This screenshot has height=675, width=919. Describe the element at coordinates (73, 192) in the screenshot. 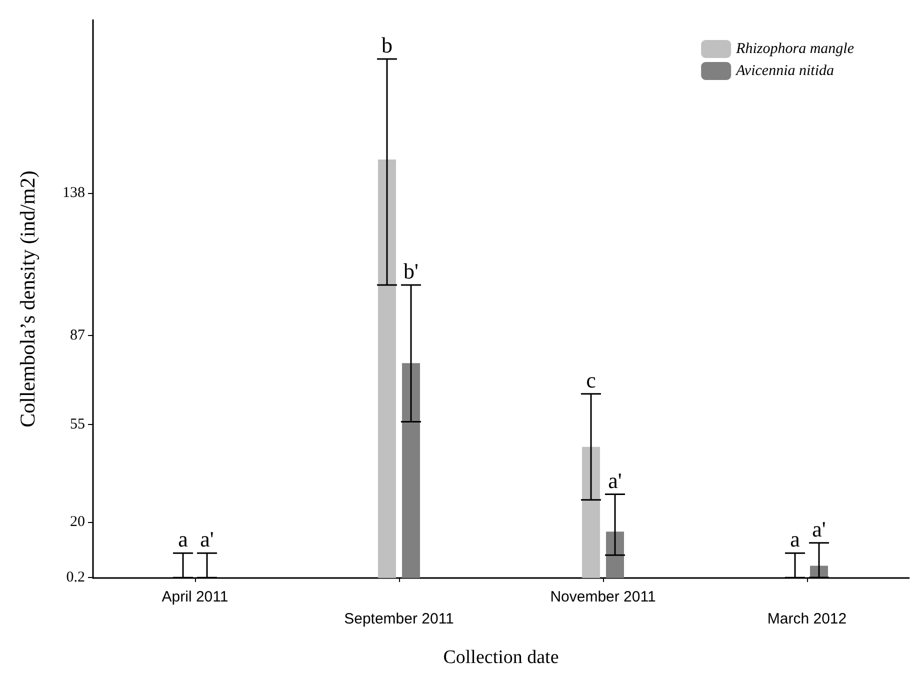

I see `y-tick-label: 138` at that location.